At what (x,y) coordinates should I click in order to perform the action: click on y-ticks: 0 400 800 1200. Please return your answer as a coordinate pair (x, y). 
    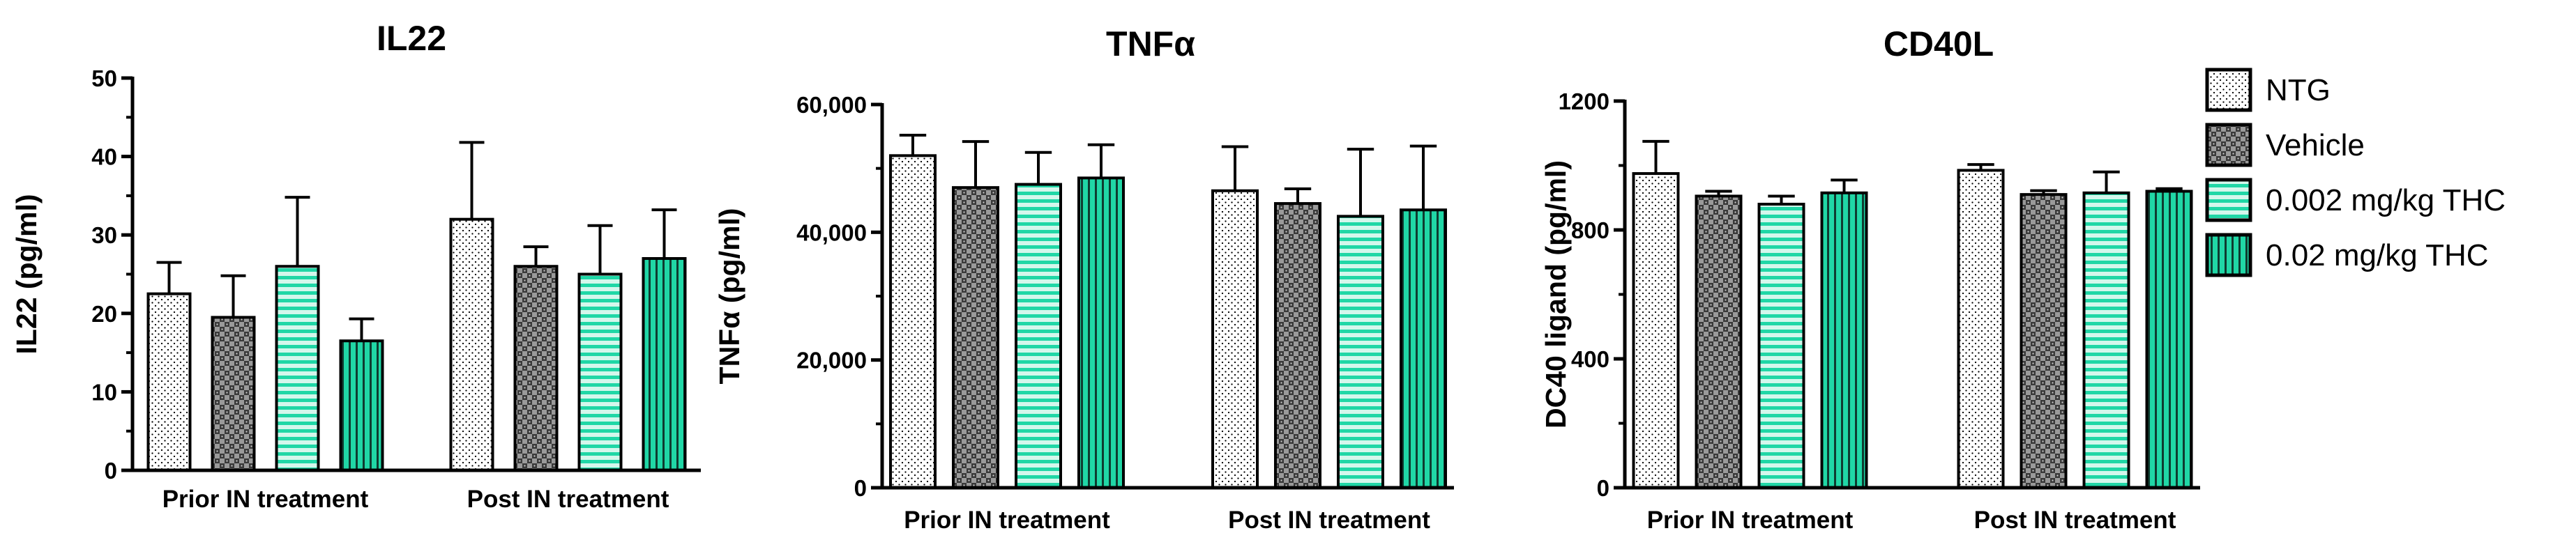
    Looking at the image, I should click on (1592, 294).